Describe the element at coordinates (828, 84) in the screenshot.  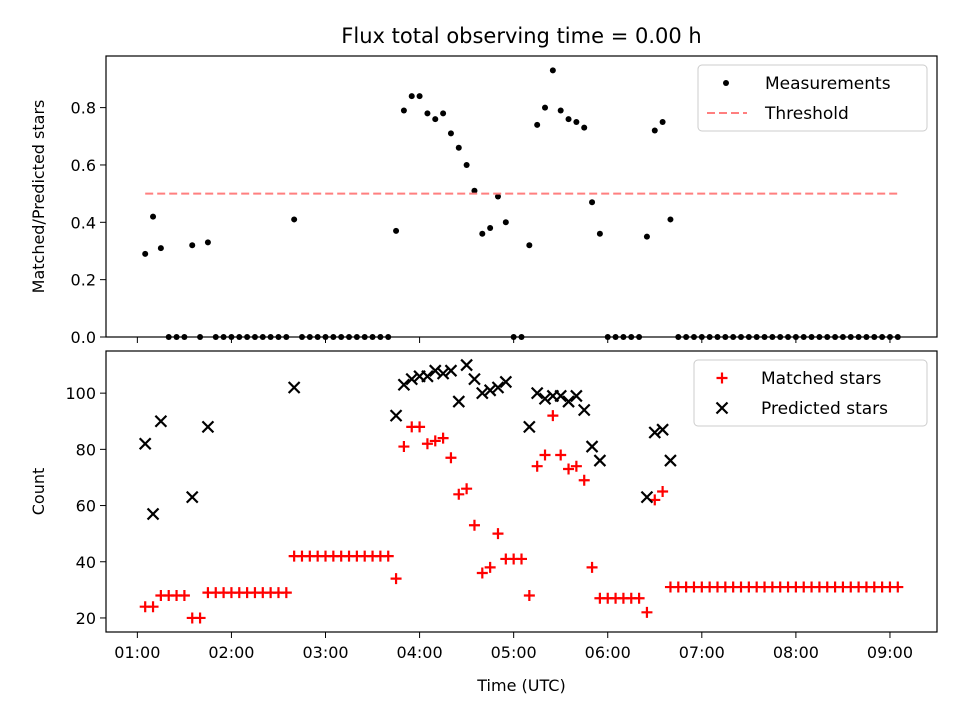
I see `legend-label: Measurements` at that location.